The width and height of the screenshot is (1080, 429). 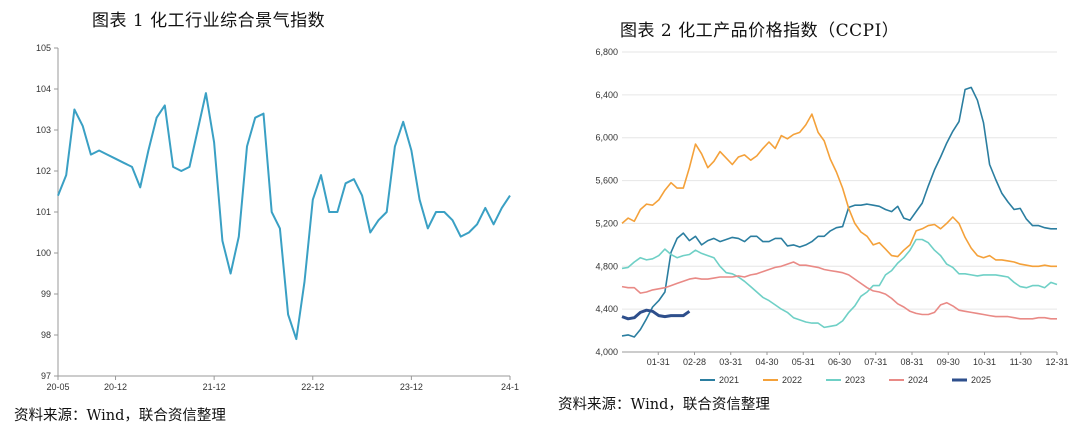 What do you see at coordinates (606, 95) in the screenshot?
I see `y-tick-label: 6,400` at bounding box center [606, 95].